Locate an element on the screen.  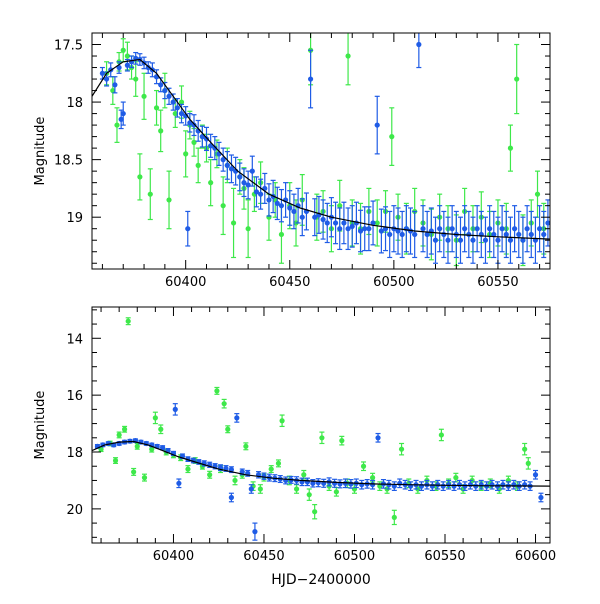
bottom-y-tick-label: 14 is located at coordinates (74, 339).